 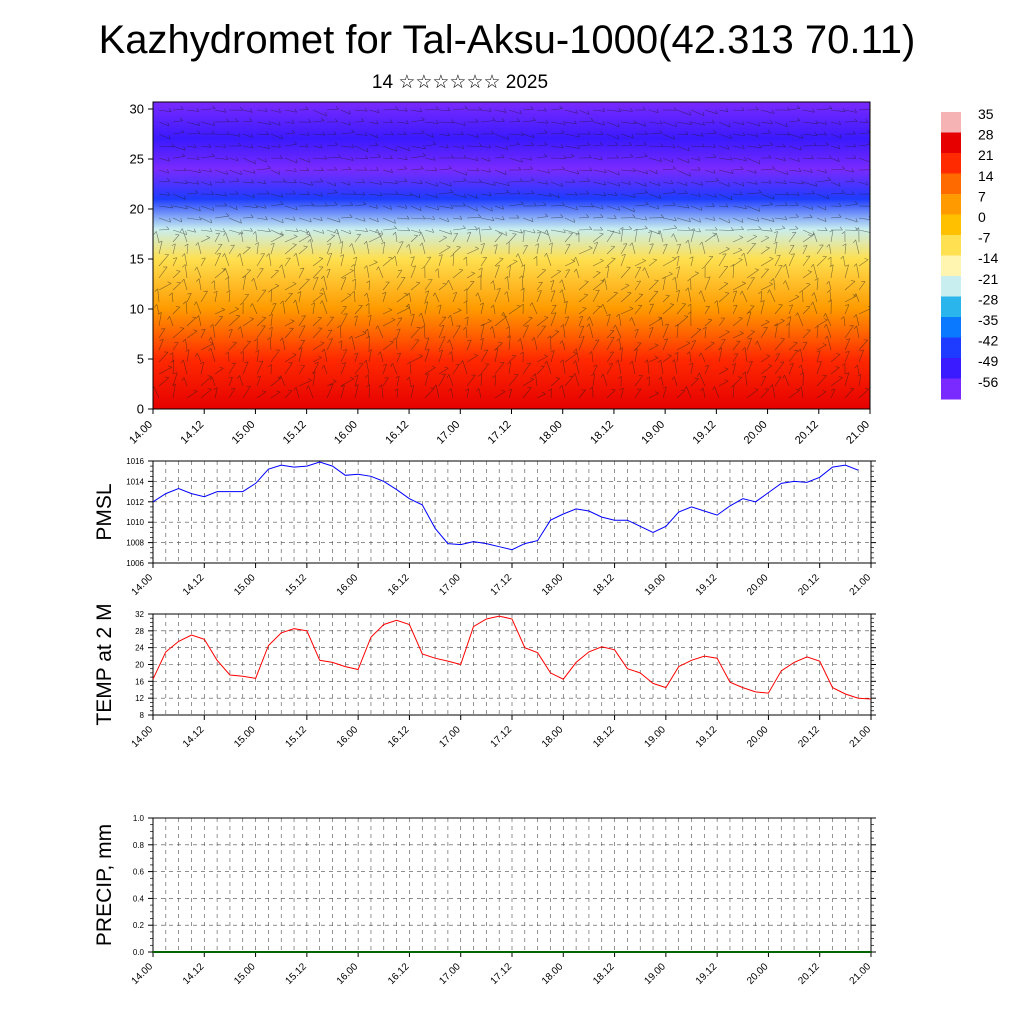 What do you see at coordinates (192, 433) in the screenshot?
I see `heatmap-x-tick-label: 14.12` at bounding box center [192, 433].